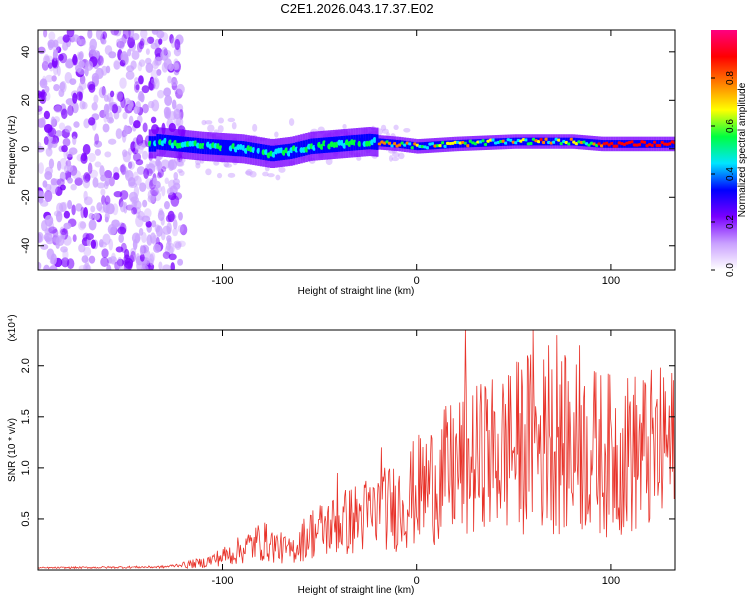 This screenshot has height=600, width=750. I want to click on y-tick-label: 40, so click(26, 52).